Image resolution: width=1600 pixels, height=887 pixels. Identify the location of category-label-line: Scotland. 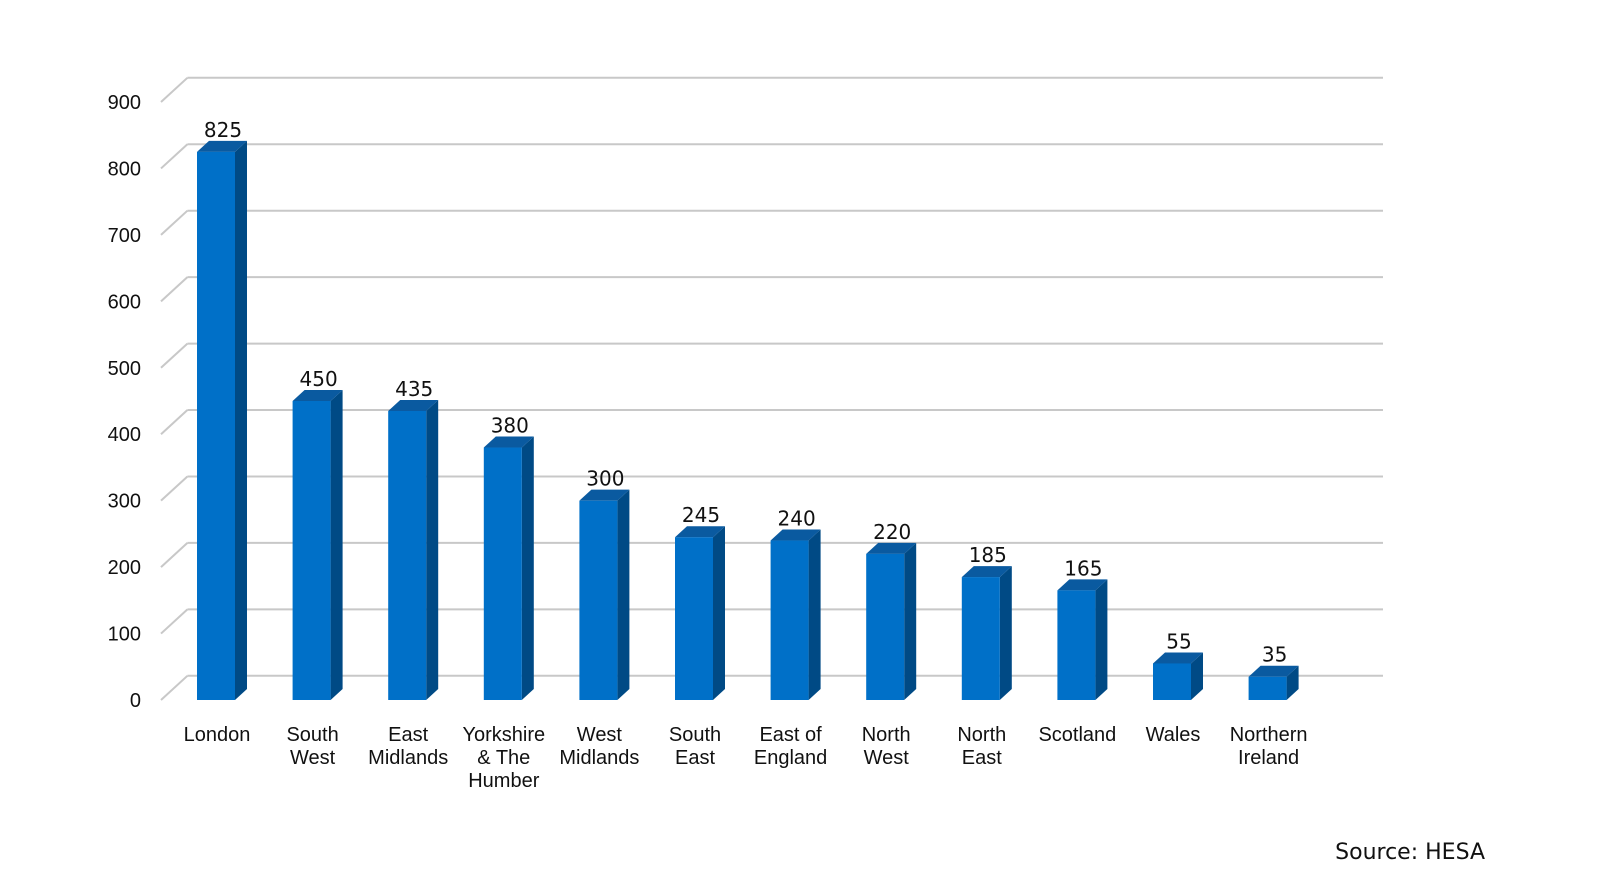
(1077, 735).